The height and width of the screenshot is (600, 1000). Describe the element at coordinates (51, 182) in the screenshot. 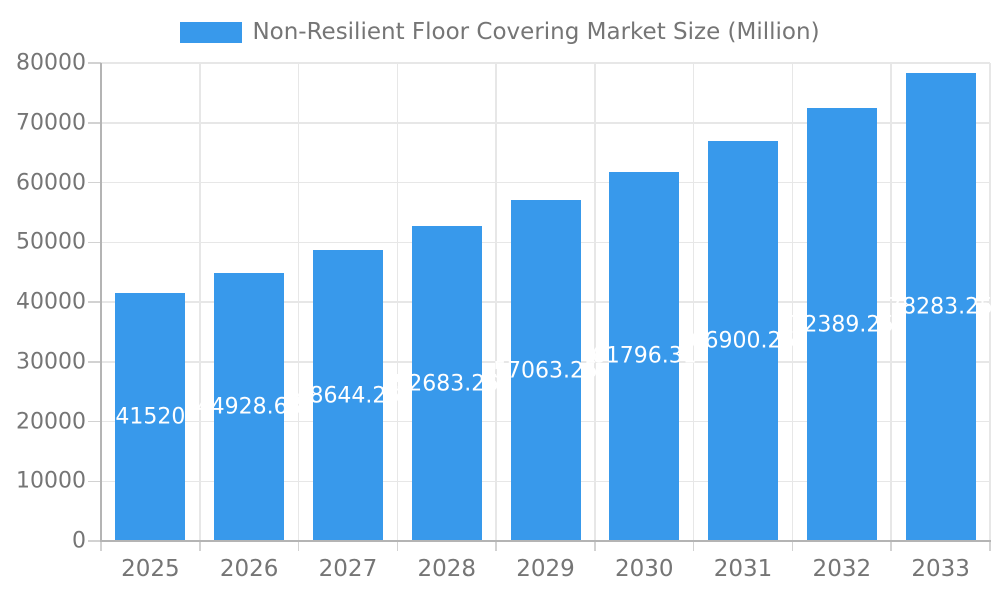

I see `y-axis-label: 60000` at that location.